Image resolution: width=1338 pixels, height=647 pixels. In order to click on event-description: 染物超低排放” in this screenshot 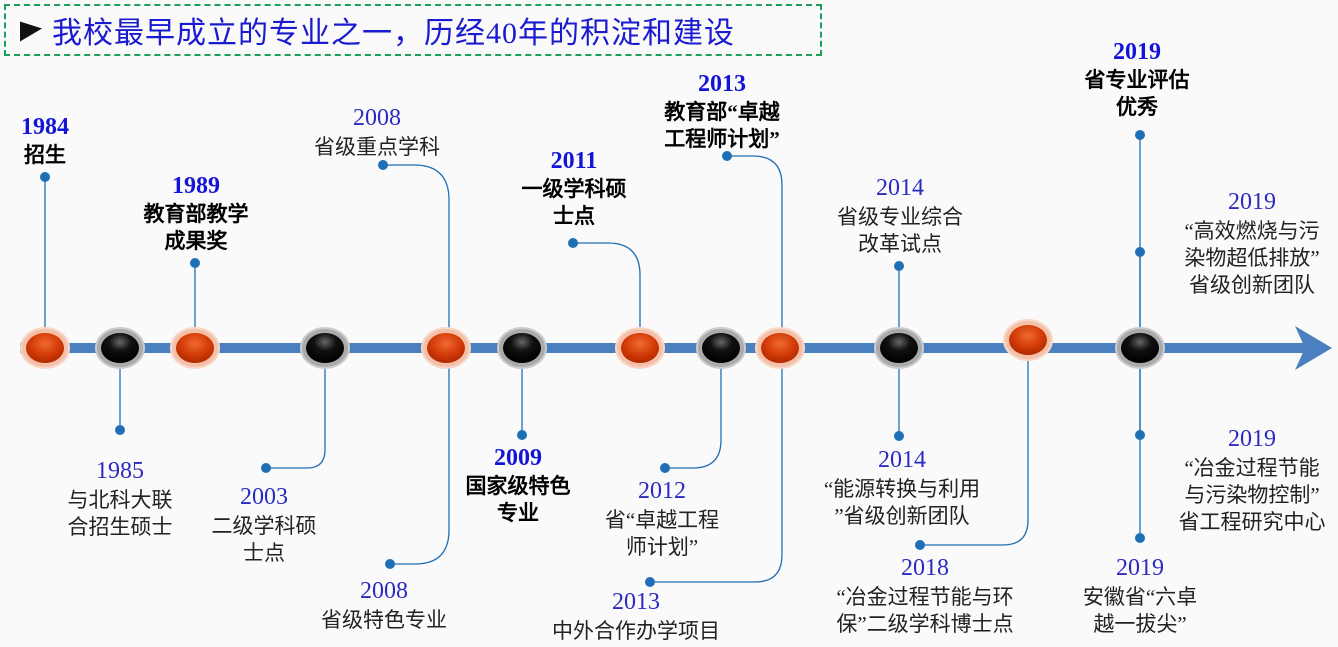, I will do `click(1251, 258)`.